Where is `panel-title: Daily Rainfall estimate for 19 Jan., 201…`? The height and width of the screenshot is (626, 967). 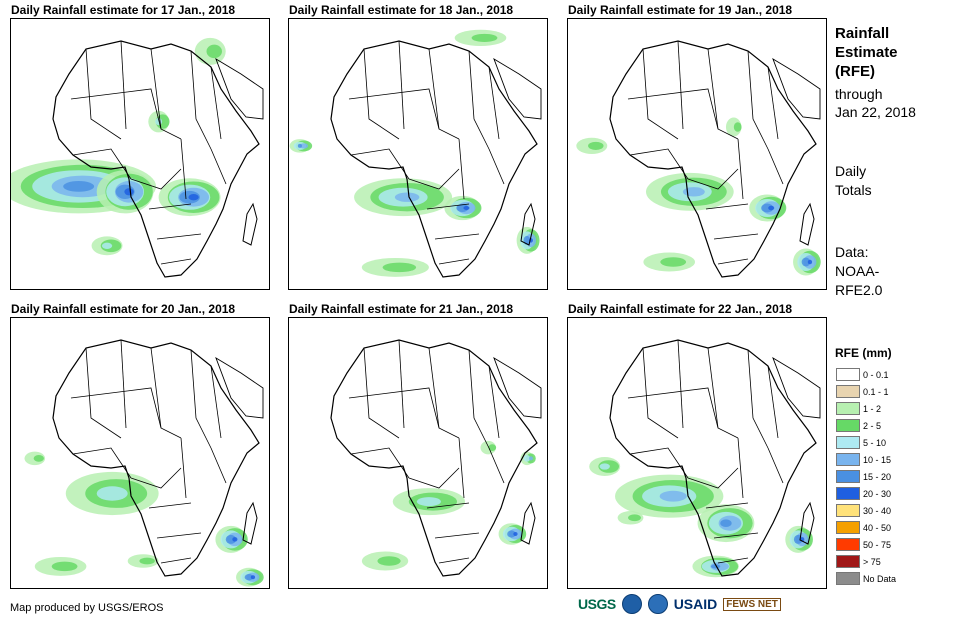
panel-title: Daily Rainfall estimate for 19 Jan., 201… is located at coordinates (680, 10).